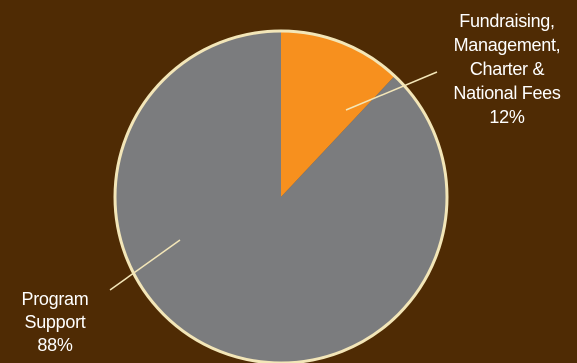 Image resolution: width=577 pixels, height=363 pixels. What do you see at coordinates (54, 345) in the screenshot?
I see `slice-value-label-1: 88%` at bounding box center [54, 345].